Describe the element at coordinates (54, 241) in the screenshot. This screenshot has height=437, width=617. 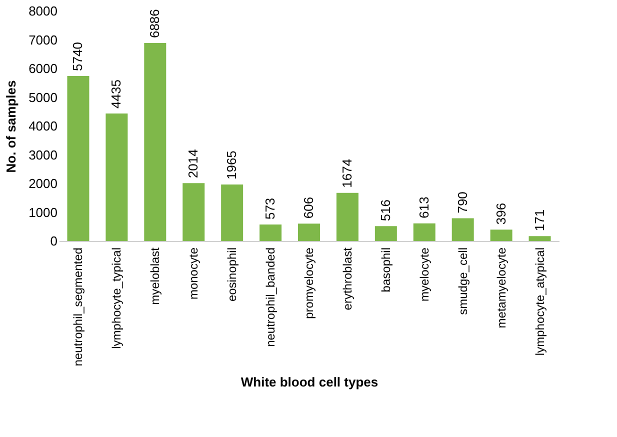
I see `y-tick-label: 0` at that location.